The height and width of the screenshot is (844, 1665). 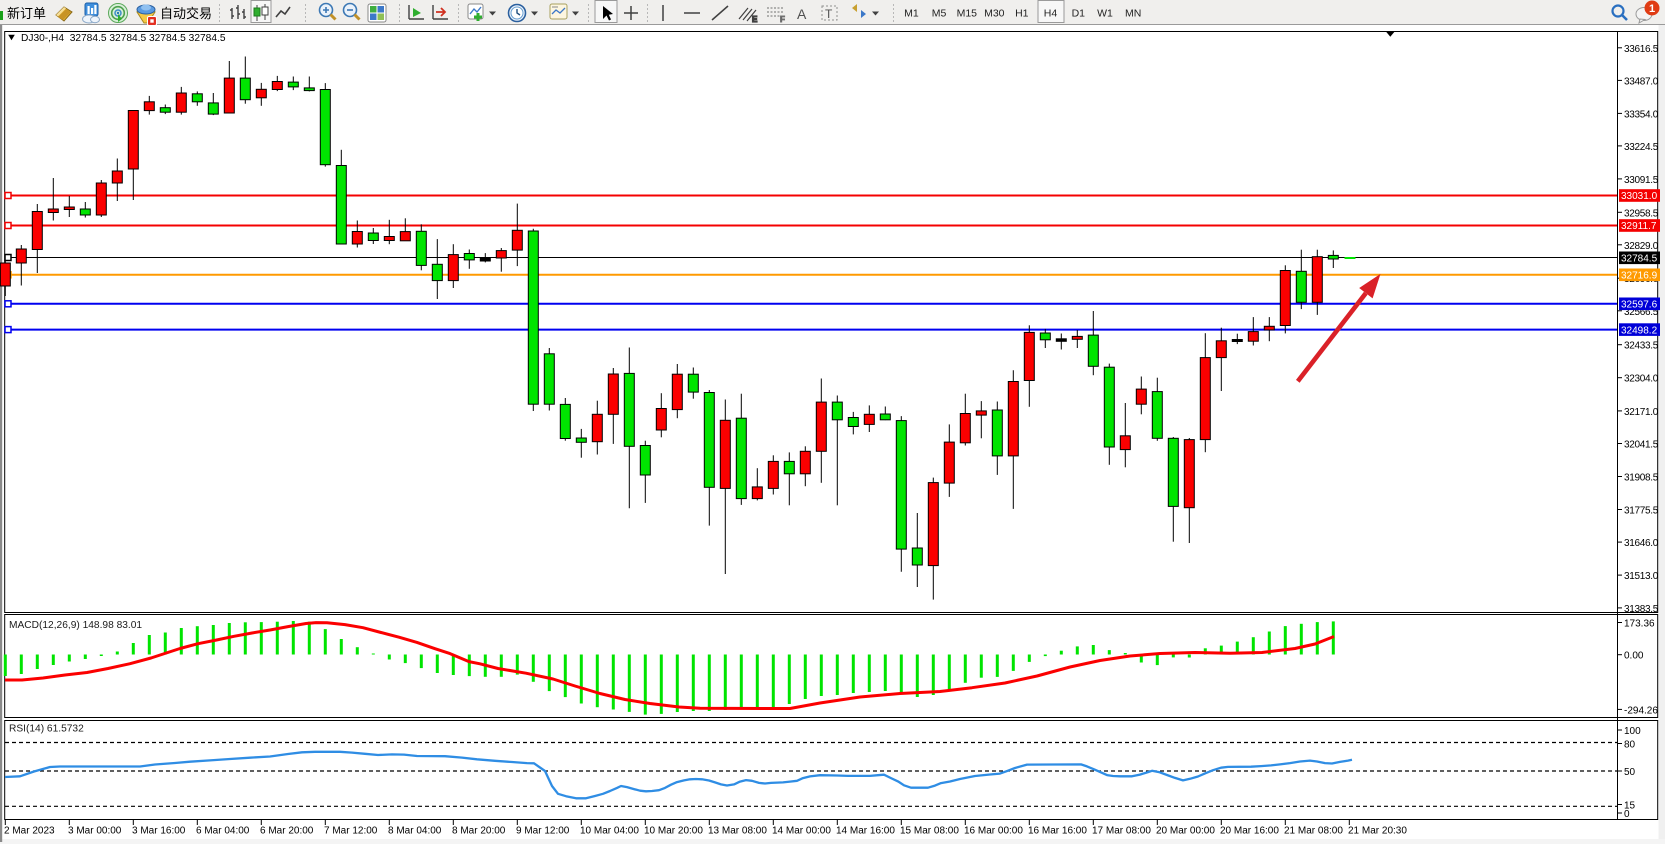 What do you see at coordinates (1641, 213) in the screenshot?
I see `svg-text: 32958.5` at bounding box center [1641, 213].